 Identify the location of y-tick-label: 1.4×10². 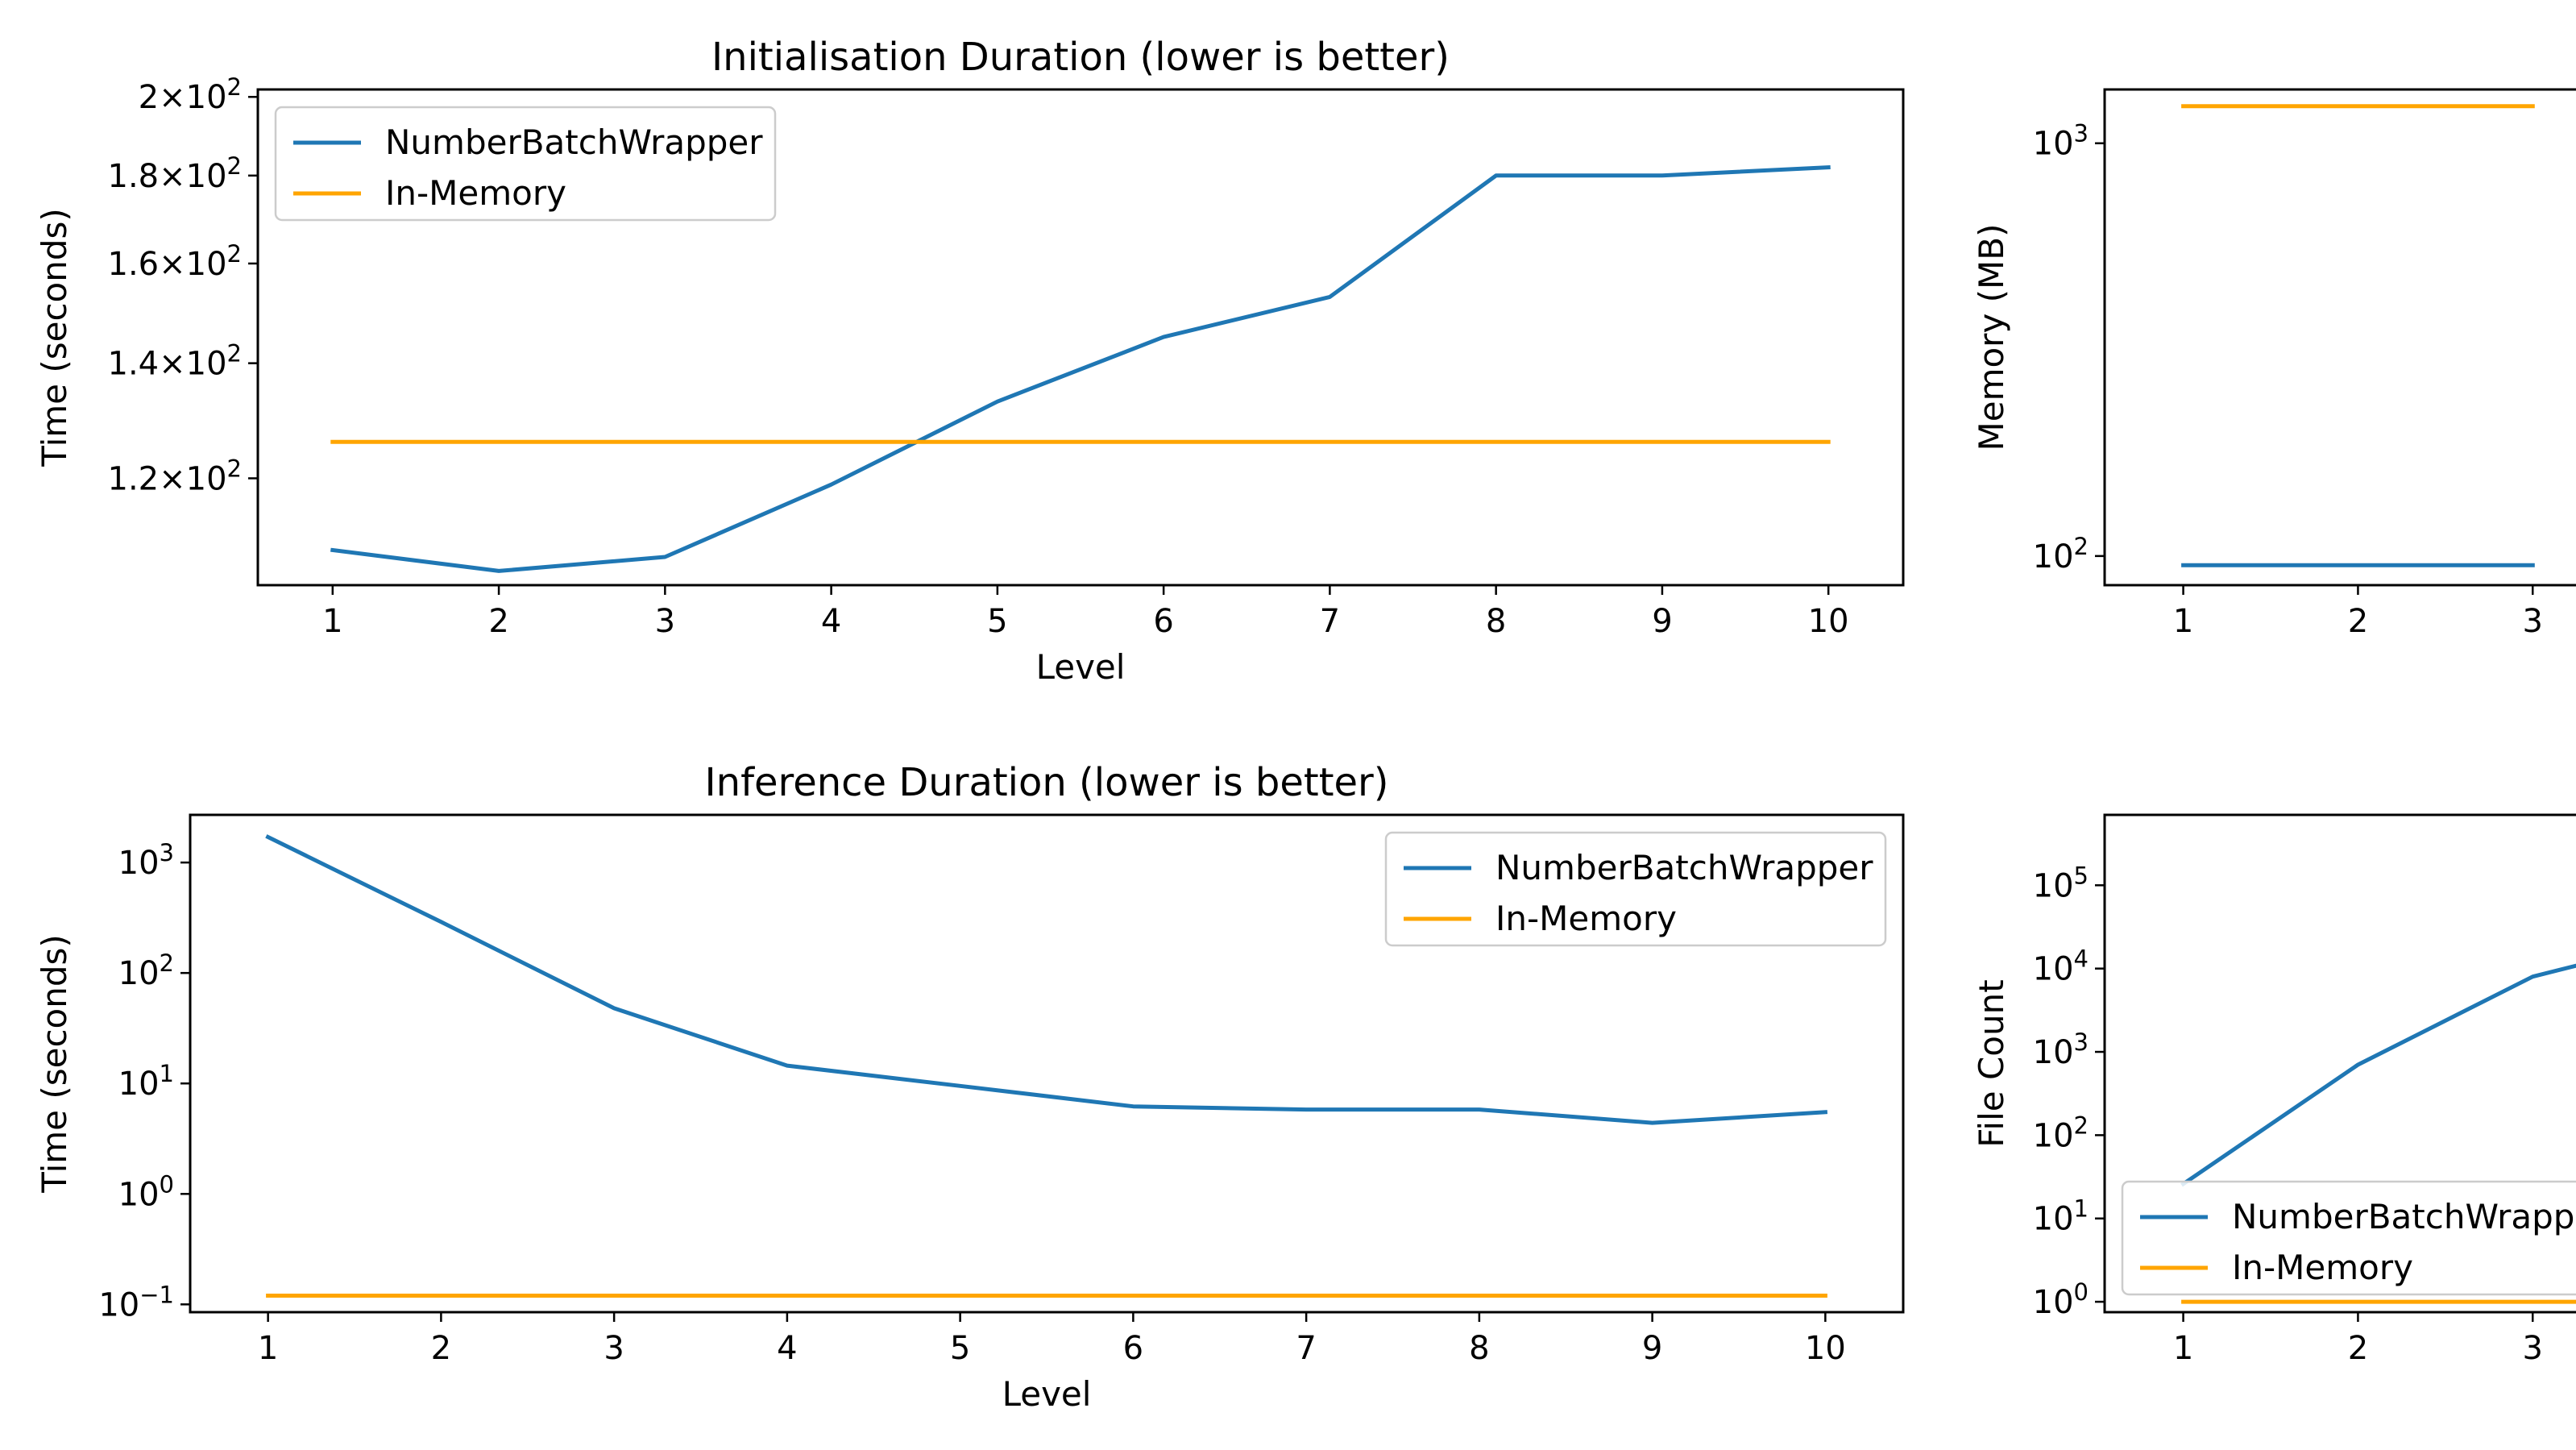
(175, 362).